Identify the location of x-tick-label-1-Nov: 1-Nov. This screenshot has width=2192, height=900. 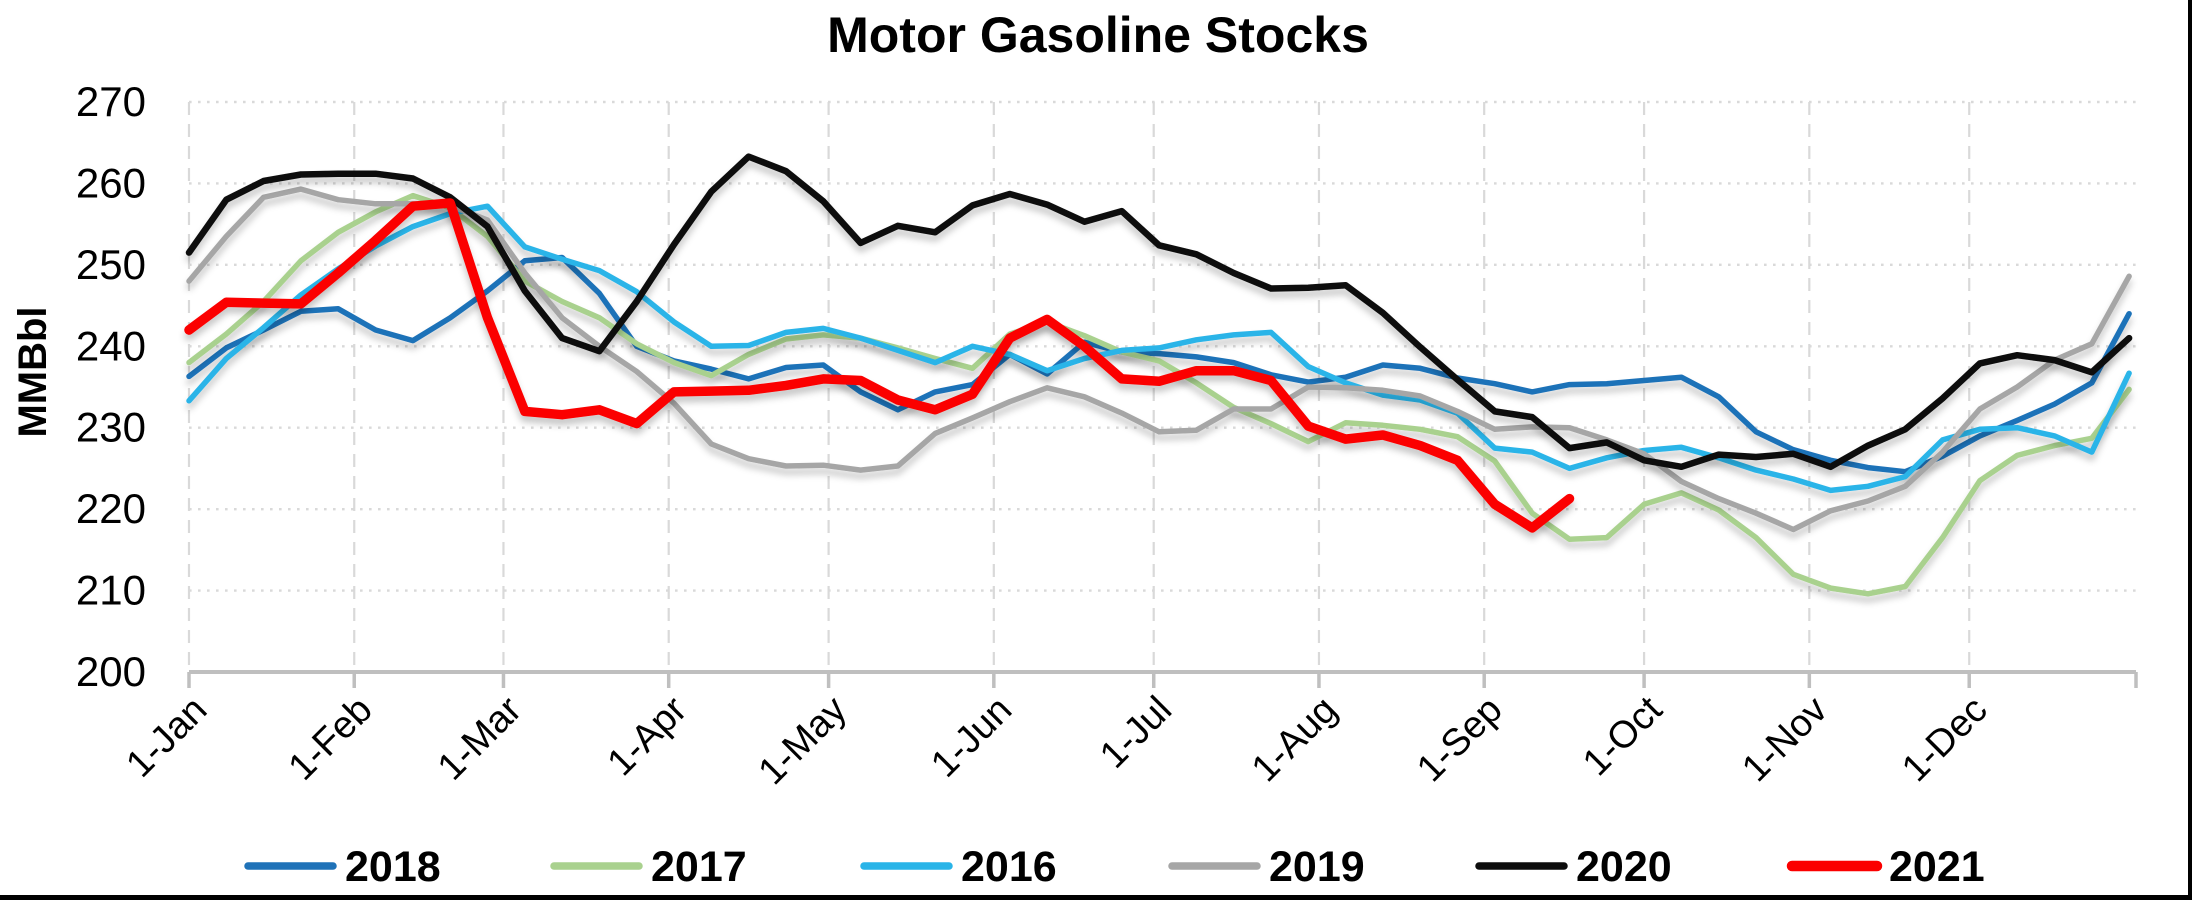
(1784, 739).